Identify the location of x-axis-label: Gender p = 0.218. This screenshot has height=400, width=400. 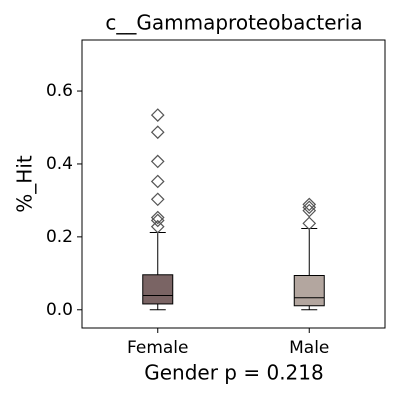
(233, 373).